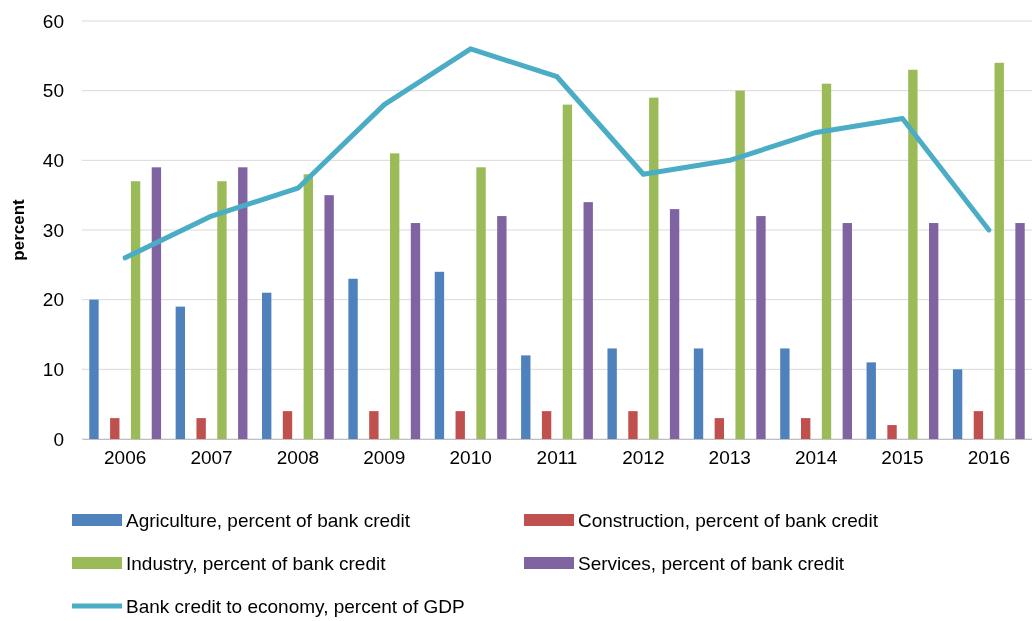  I want to click on x-tick-label: 2010, so click(470, 458).